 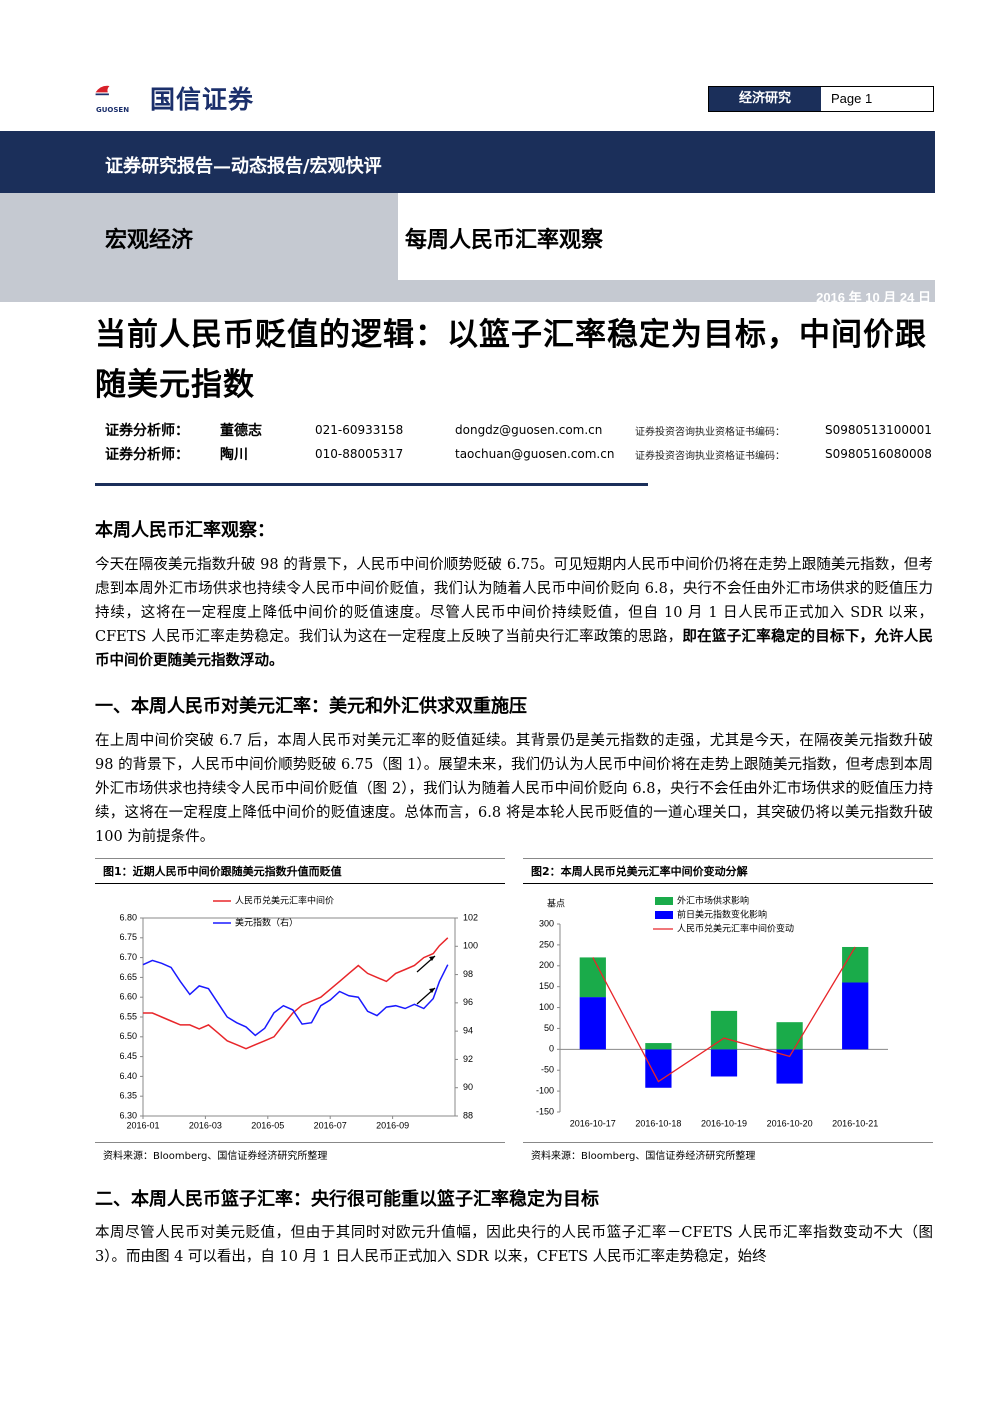 What do you see at coordinates (266, 921) in the screenshot?
I see `legend-label: 美元指数（右）` at bounding box center [266, 921].